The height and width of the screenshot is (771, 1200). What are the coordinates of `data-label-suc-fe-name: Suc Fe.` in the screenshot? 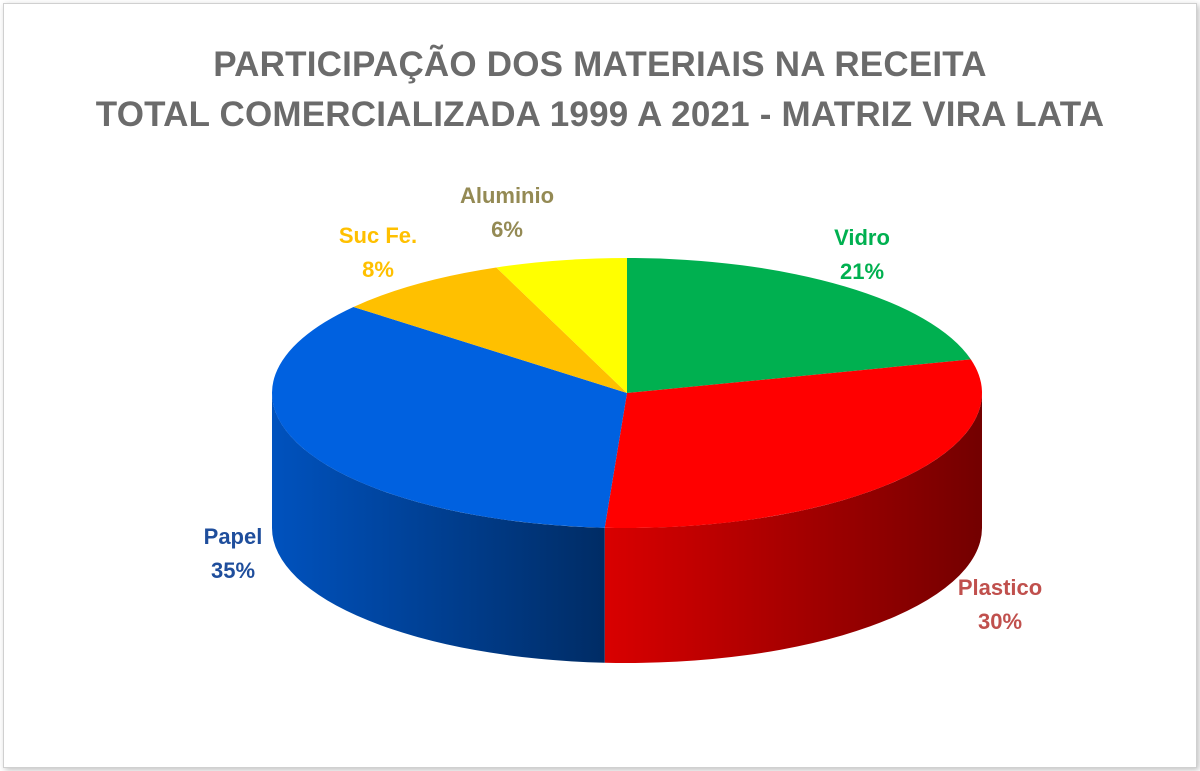 It's located at (378, 235).